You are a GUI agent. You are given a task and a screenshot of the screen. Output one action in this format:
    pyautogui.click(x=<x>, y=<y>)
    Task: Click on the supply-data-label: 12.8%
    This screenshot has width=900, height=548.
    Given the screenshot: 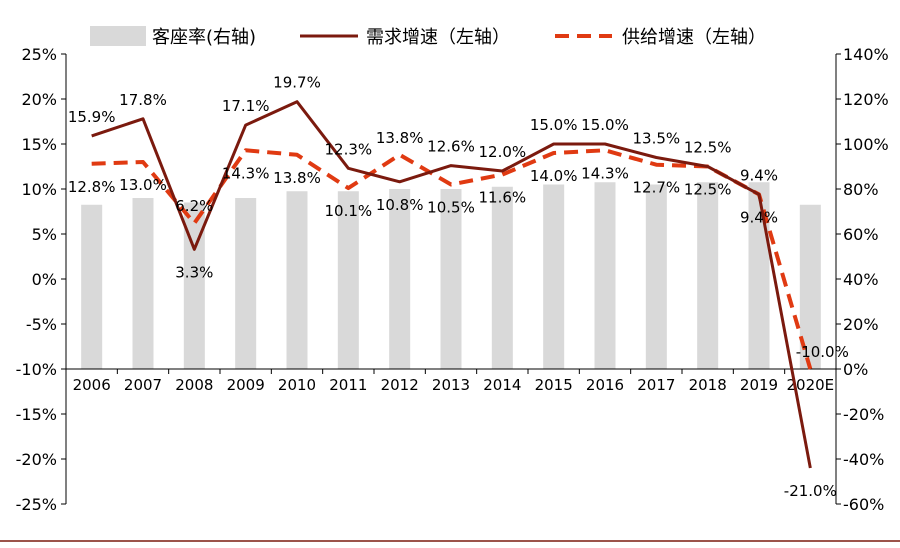 What is the action you would take?
    pyautogui.click(x=92, y=187)
    